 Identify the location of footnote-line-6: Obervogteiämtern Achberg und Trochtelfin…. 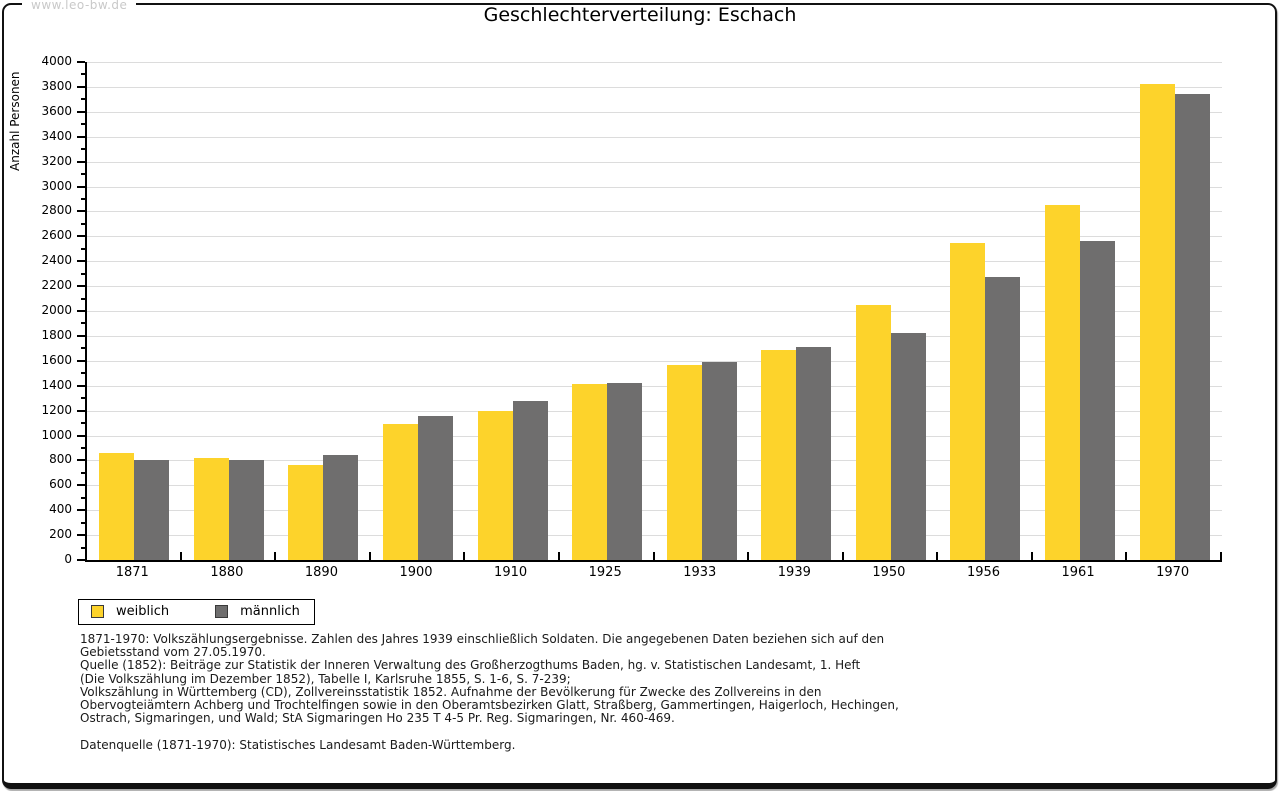
(489, 705).